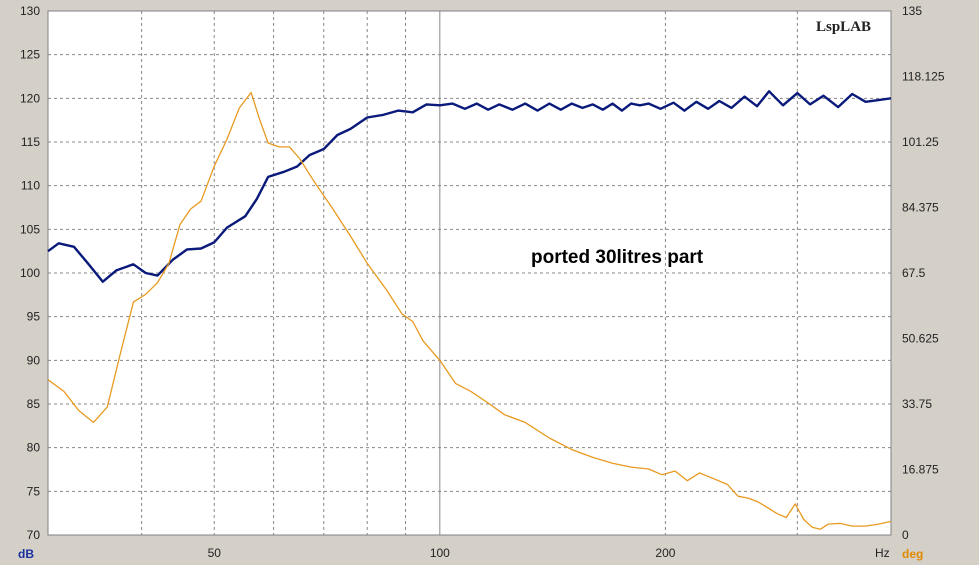 This screenshot has width=979, height=565. What do you see at coordinates (920, 470) in the screenshot?
I see `right-tick-label: 16.875` at bounding box center [920, 470].